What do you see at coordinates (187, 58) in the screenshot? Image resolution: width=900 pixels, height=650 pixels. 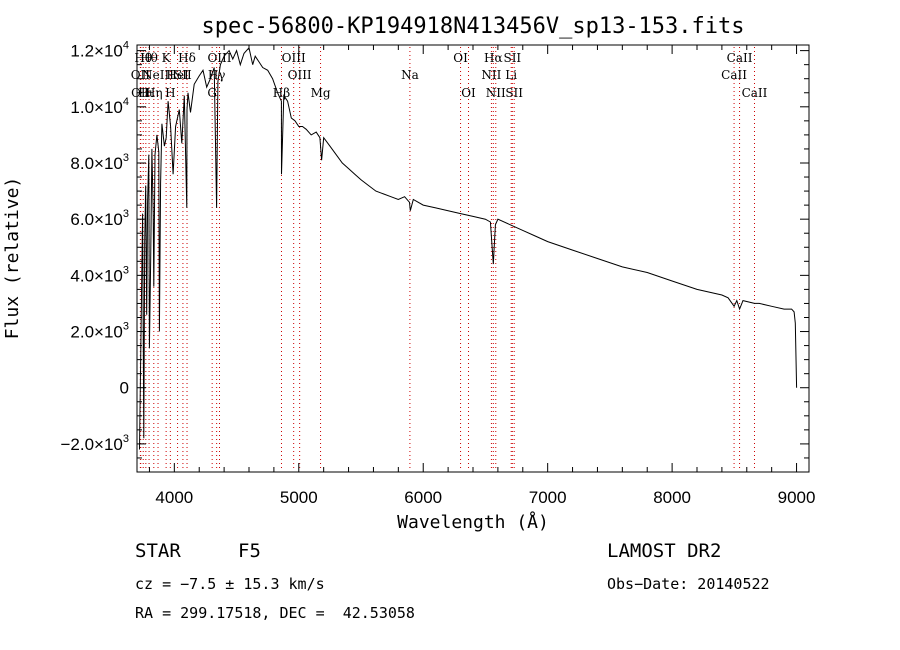 I see `spectral-line-label: Hδ` at bounding box center [187, 58].